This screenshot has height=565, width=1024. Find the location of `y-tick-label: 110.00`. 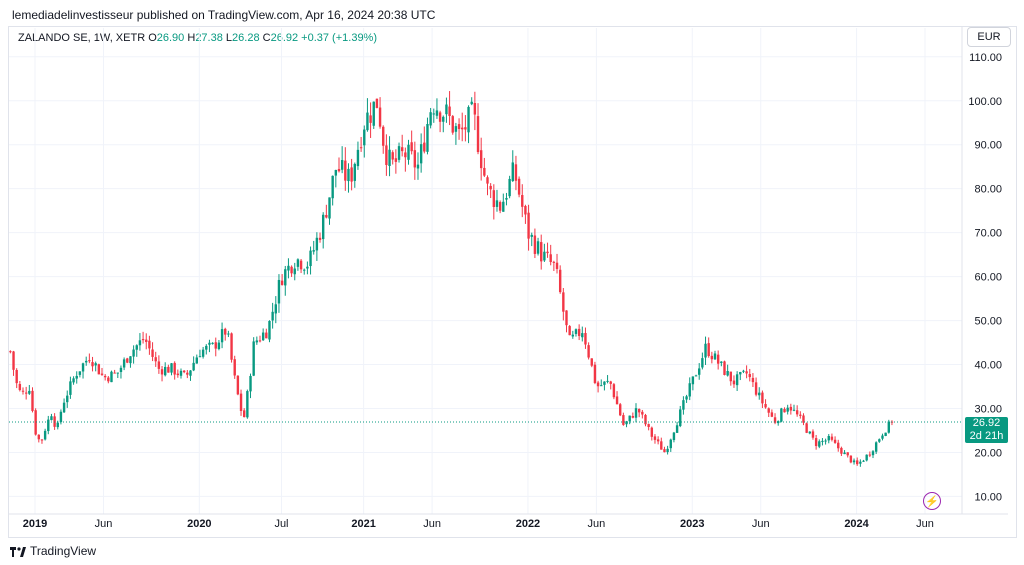

y-tick-label: 110.00 is located at coordinates (985, 58).